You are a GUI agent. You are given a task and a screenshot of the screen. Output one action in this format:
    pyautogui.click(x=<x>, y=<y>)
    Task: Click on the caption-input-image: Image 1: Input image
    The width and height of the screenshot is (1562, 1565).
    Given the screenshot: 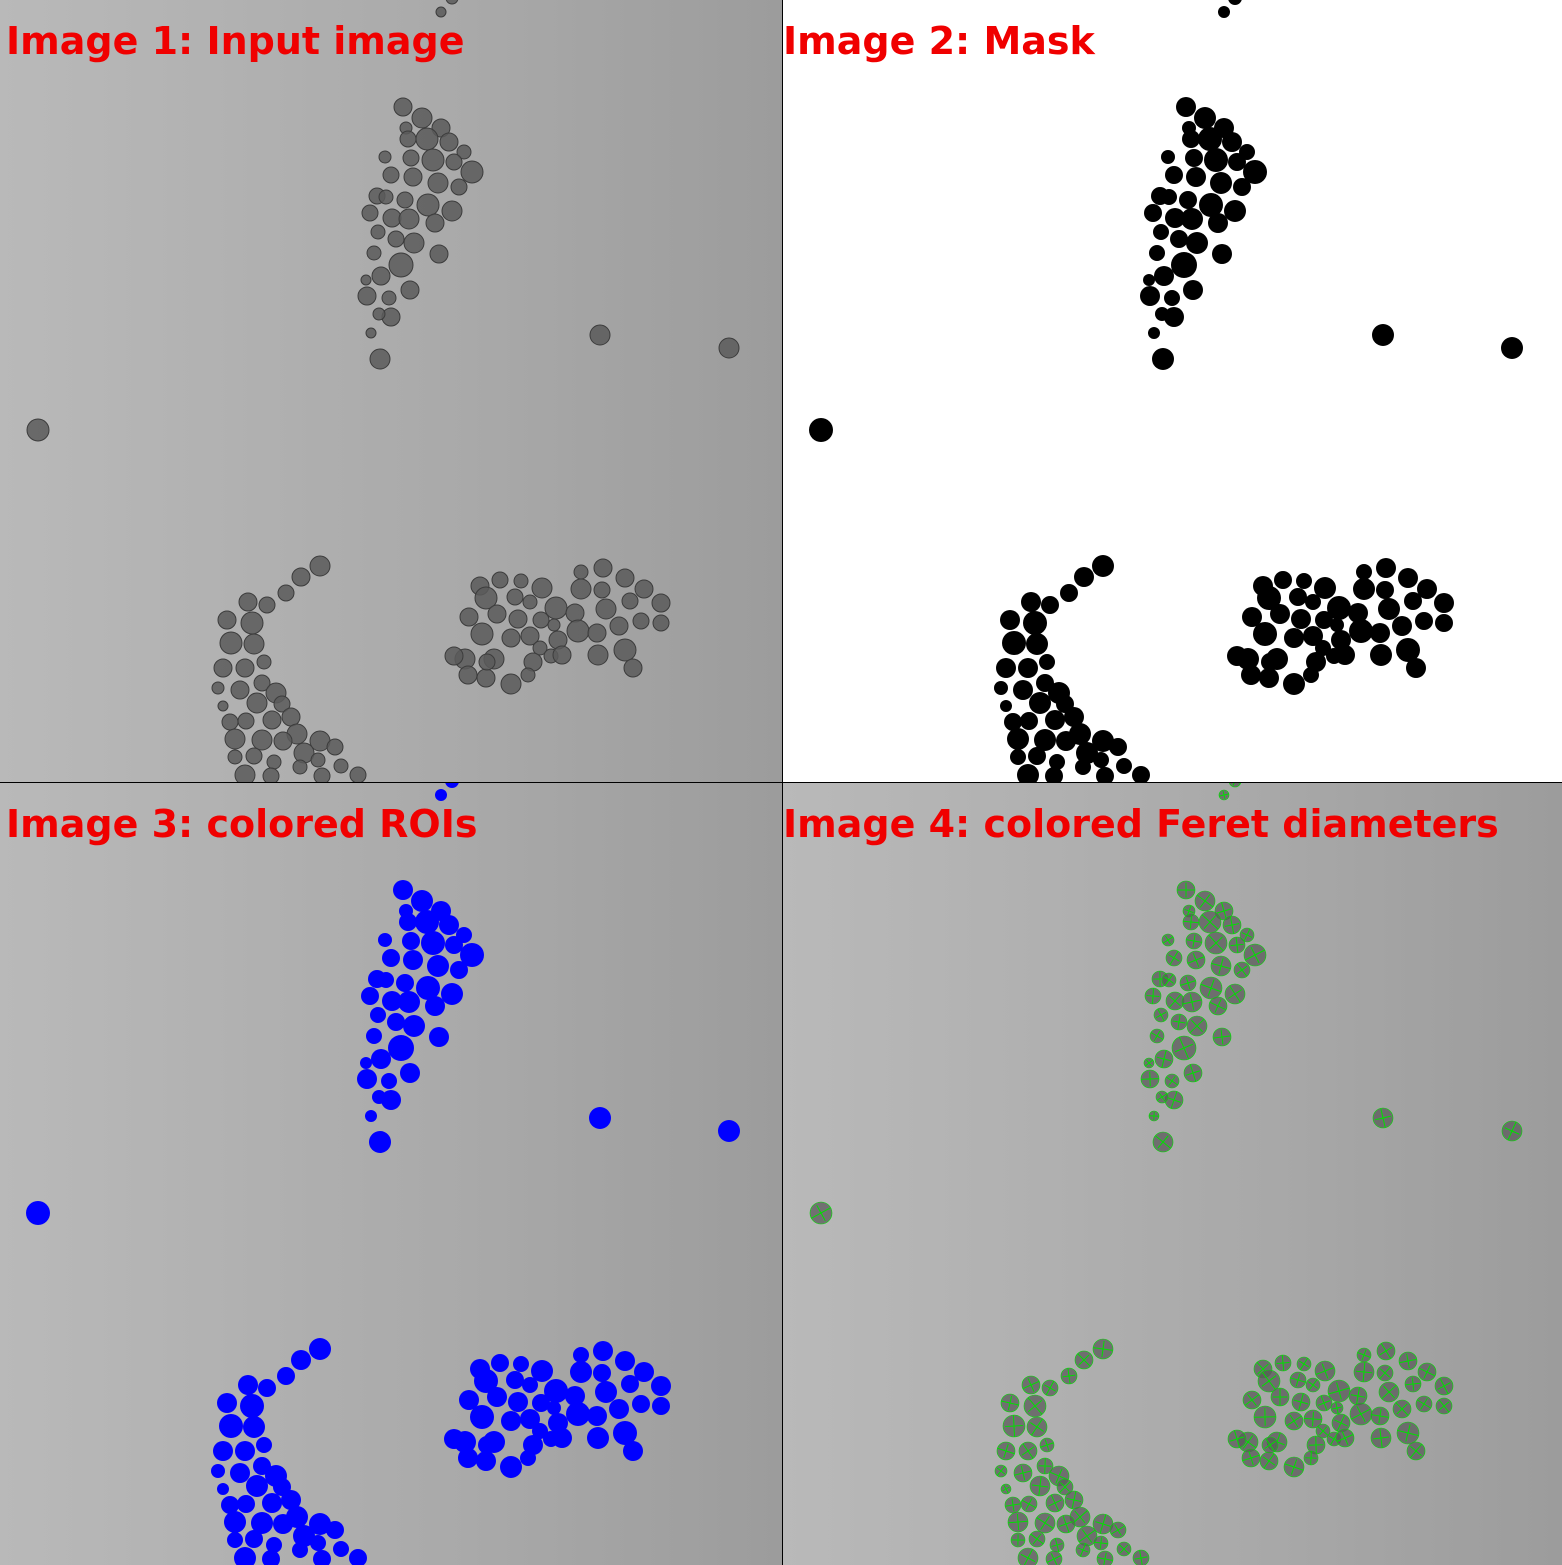 What is the action you would take?
    pyautogui.click(x=235, y=41)
    